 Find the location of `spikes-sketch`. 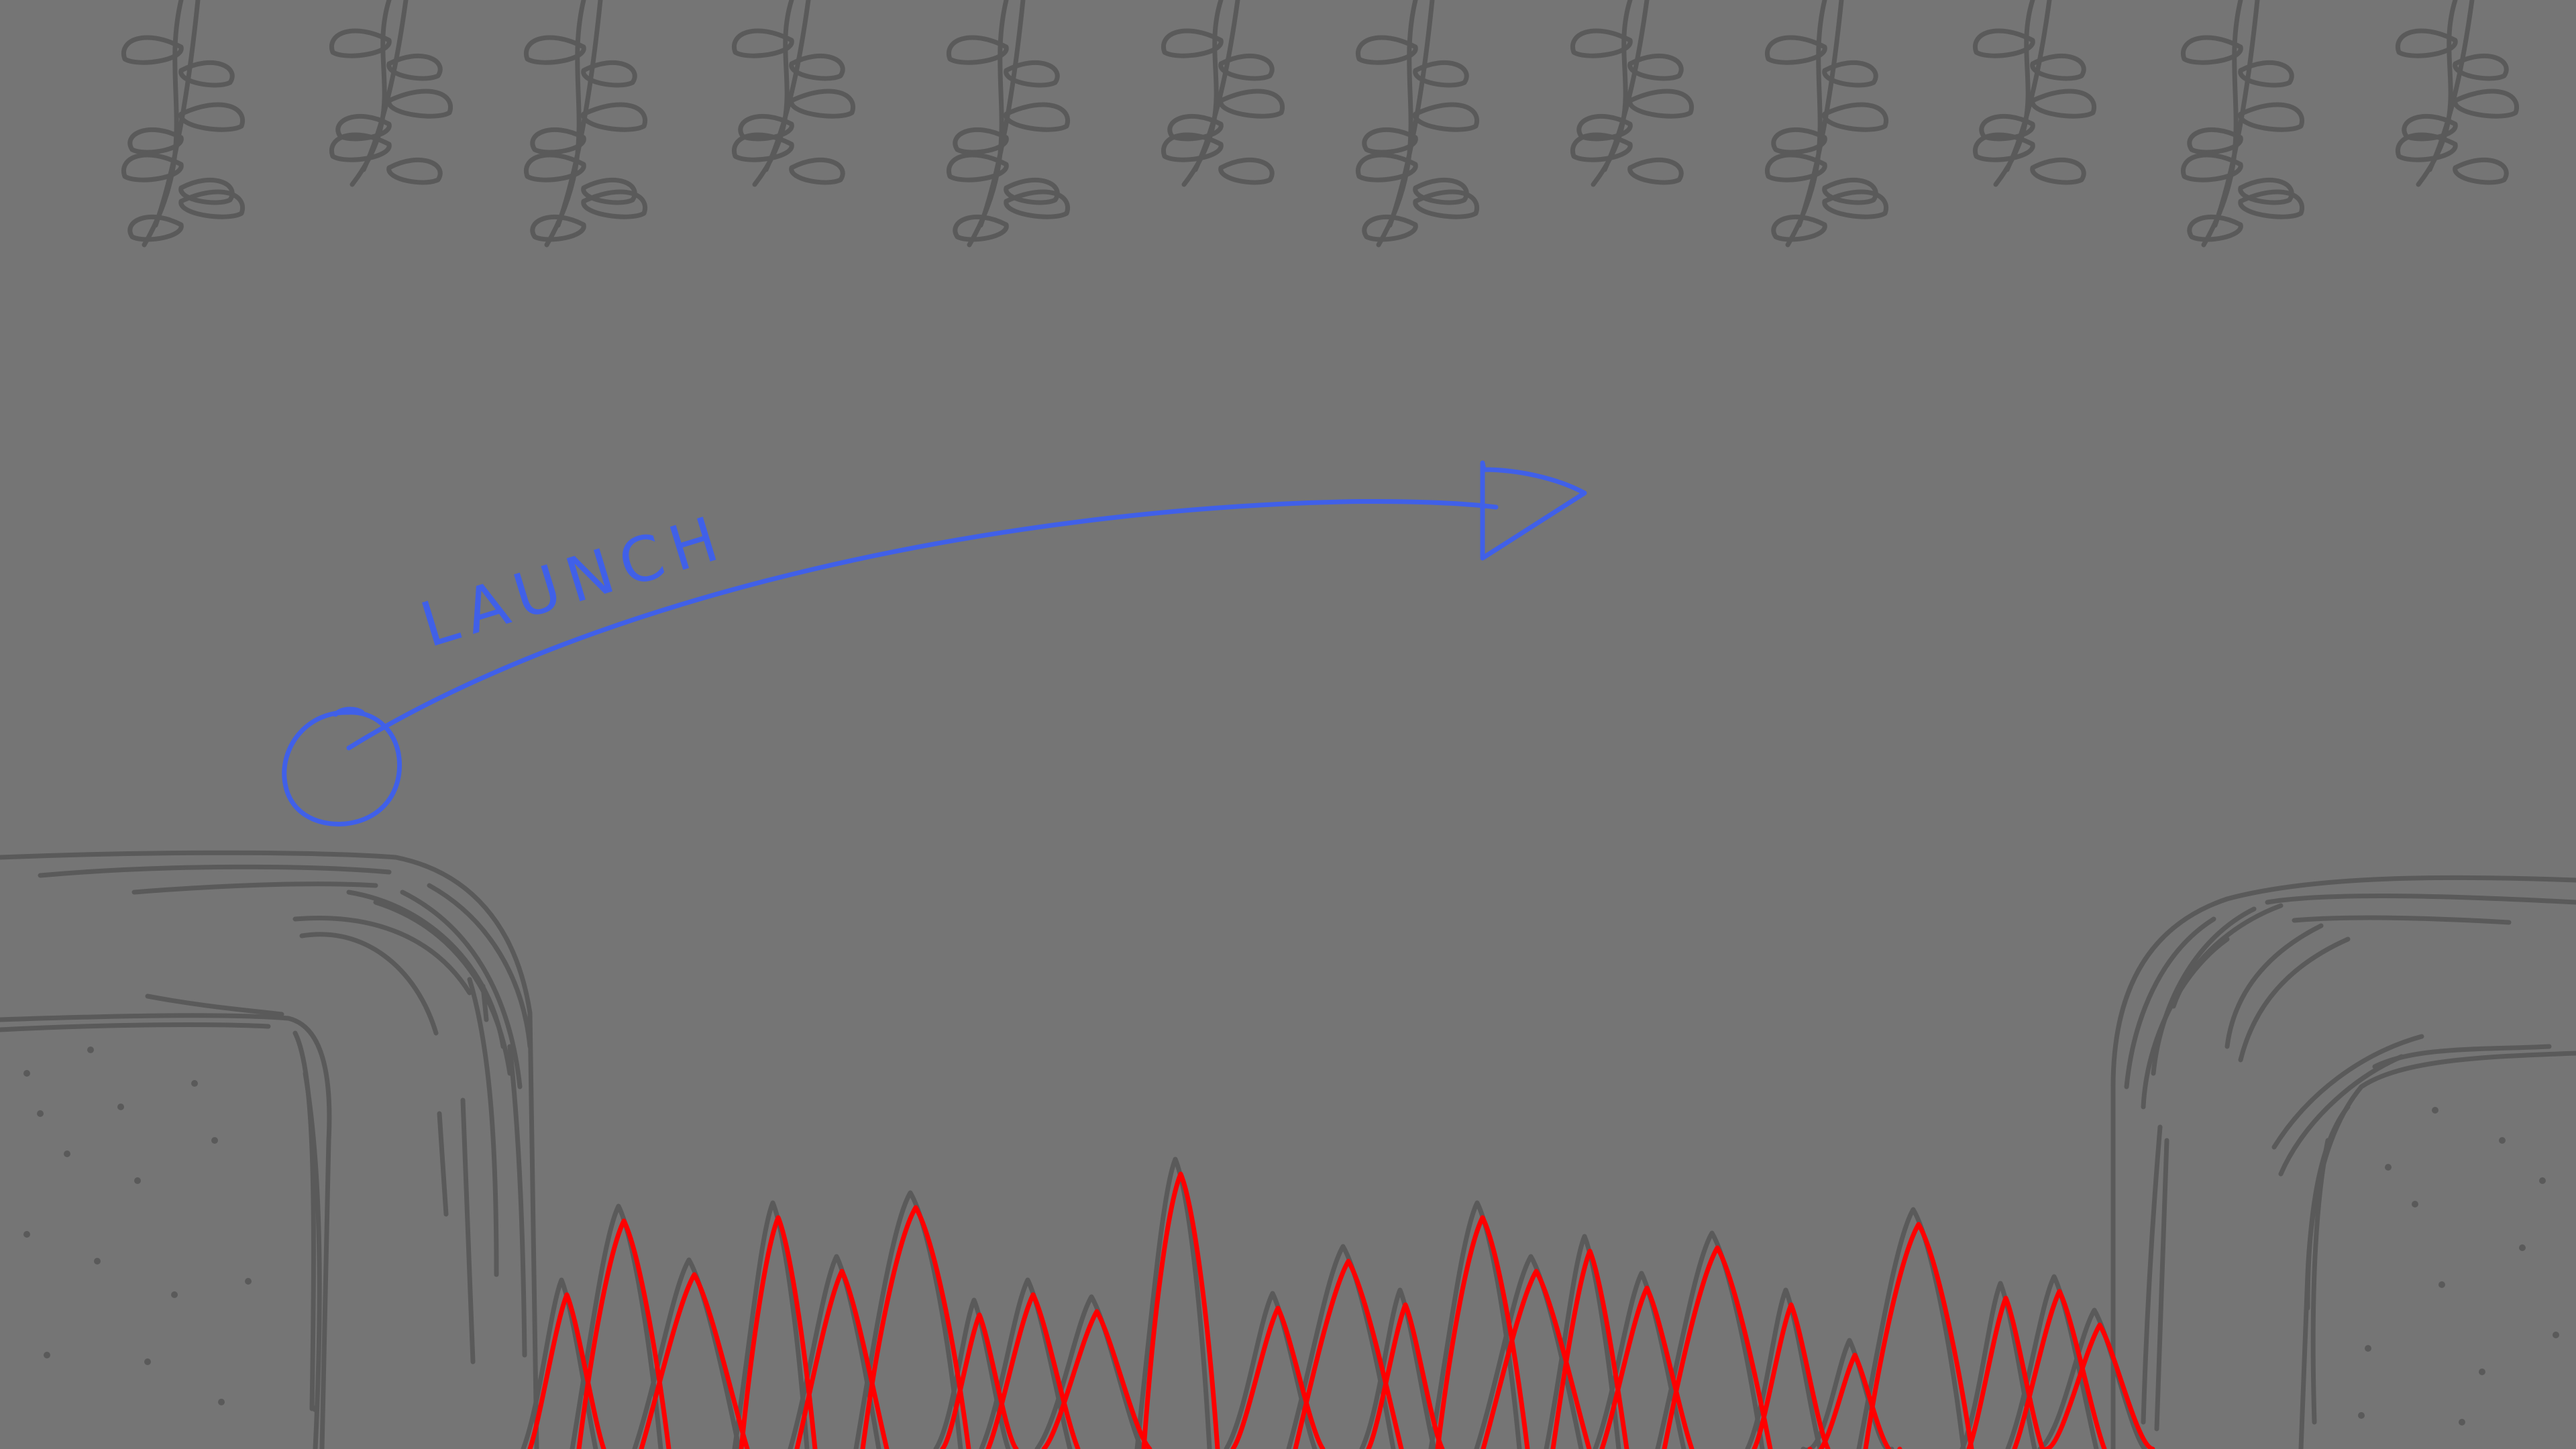

spikes-sketch is located at coordinates (1334, 1303).